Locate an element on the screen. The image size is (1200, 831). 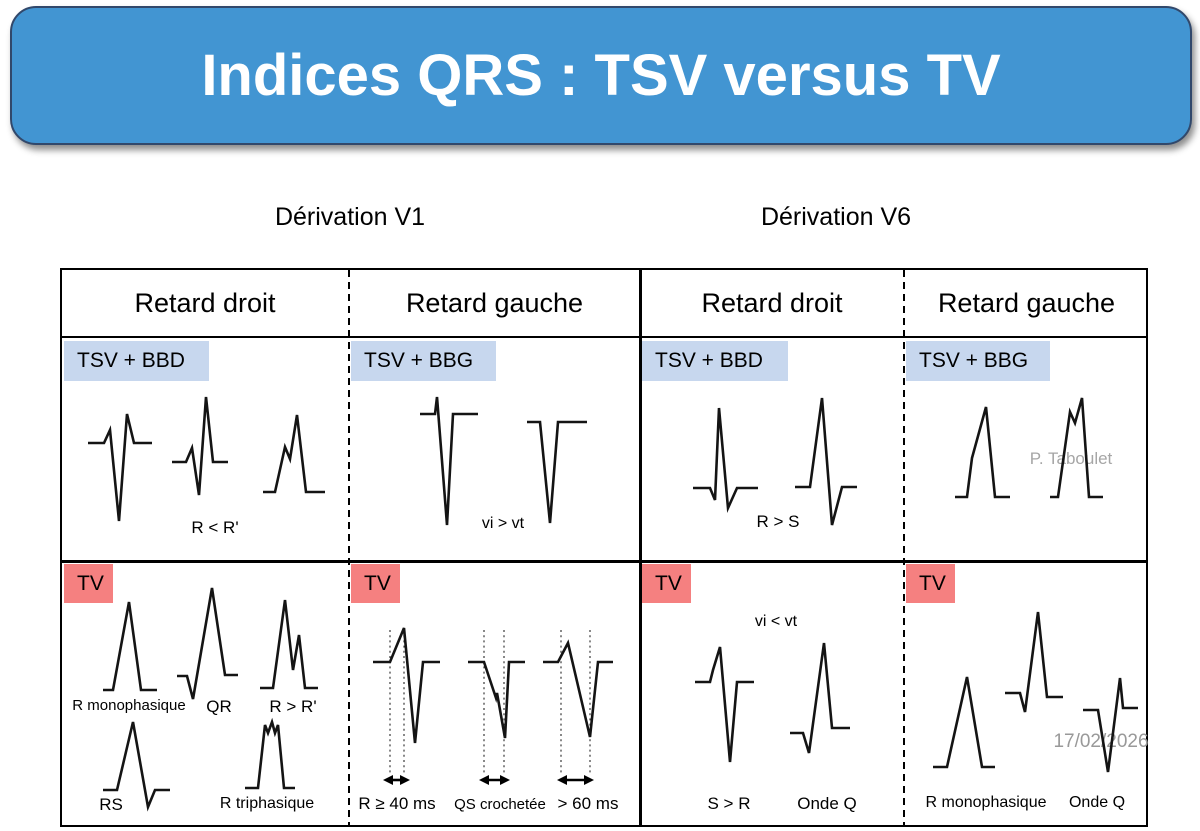
label-s-gt-r: S > R is located at coordinates (729, 803).